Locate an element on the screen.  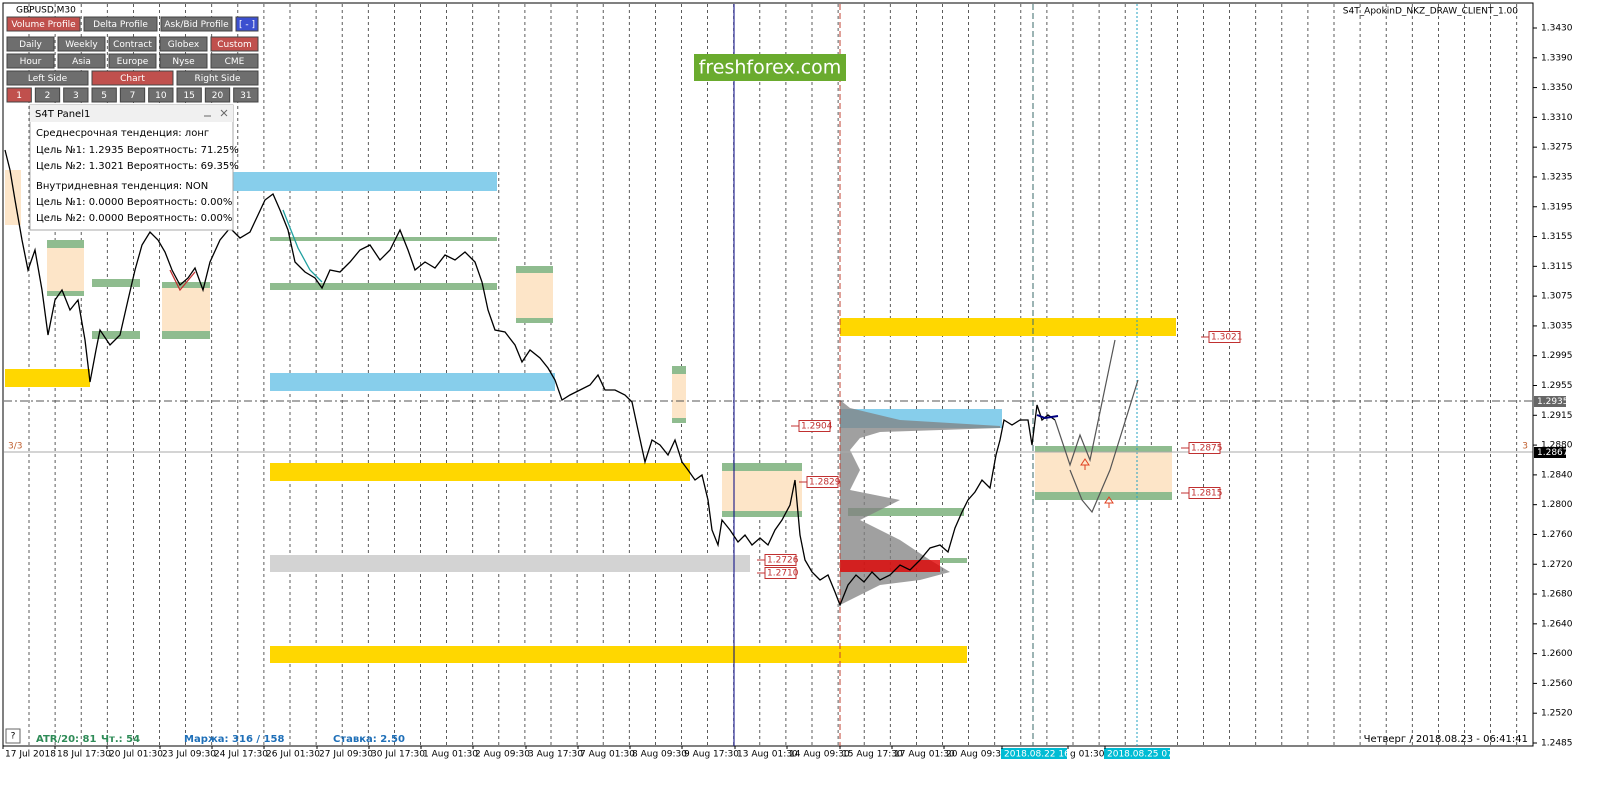
toolbar-button: 20 is located at coordinates (217, 95).